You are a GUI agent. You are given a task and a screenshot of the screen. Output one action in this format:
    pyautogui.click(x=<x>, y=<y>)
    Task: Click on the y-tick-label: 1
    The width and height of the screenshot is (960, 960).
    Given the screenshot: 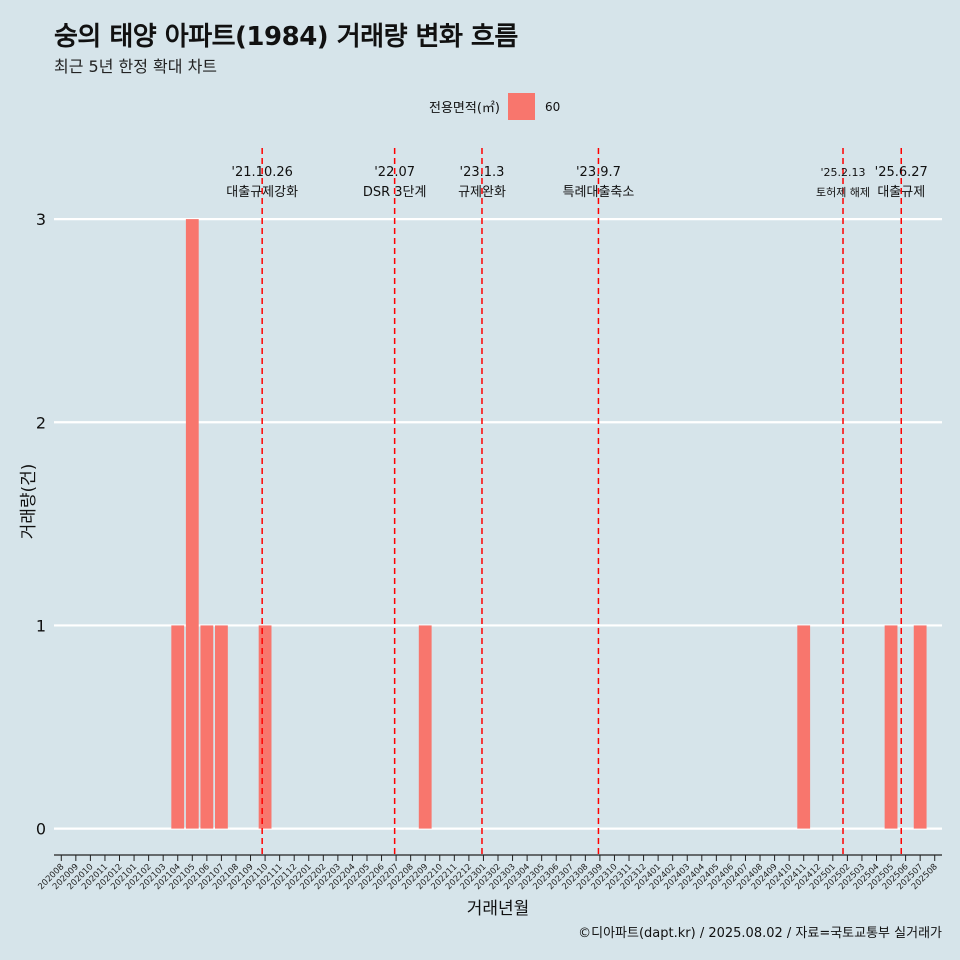 What is the action you would take?
    pyautogui.click(x=41, y=625)
    